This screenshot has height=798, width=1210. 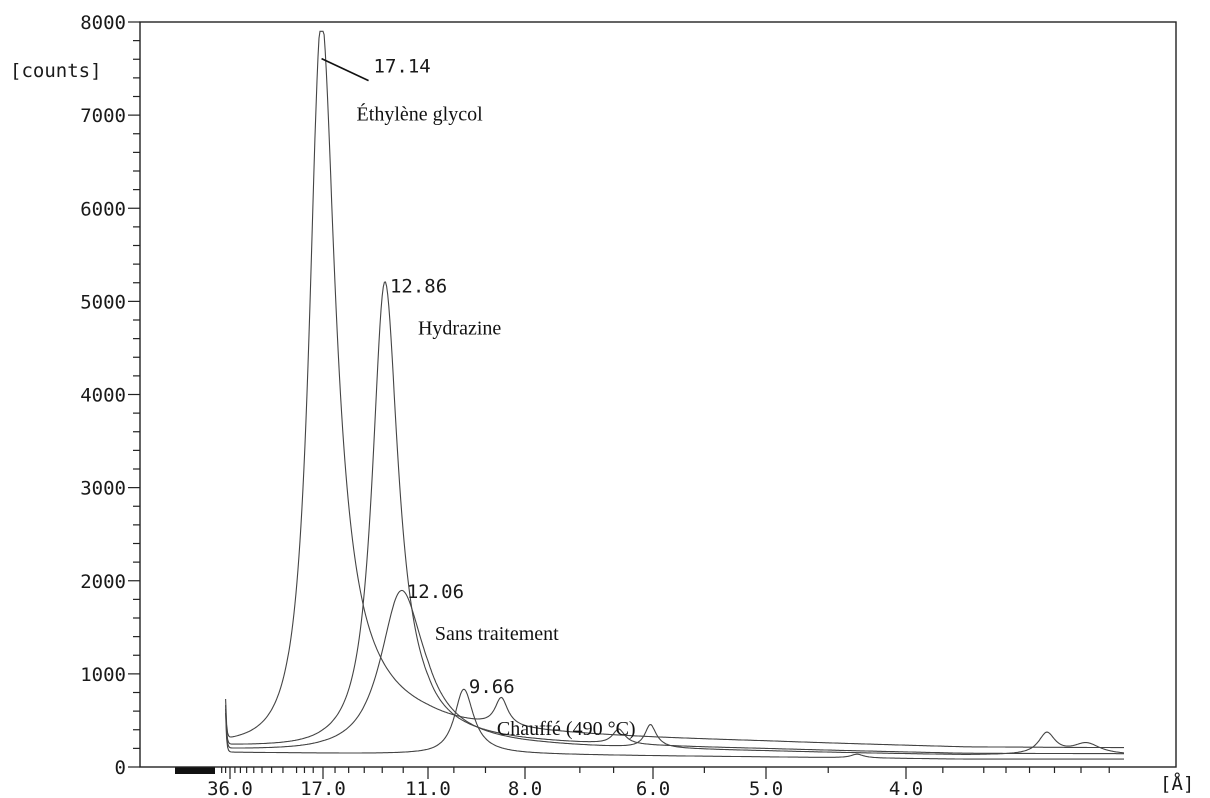 I want to click on series-line, so click(x=674, y=724).